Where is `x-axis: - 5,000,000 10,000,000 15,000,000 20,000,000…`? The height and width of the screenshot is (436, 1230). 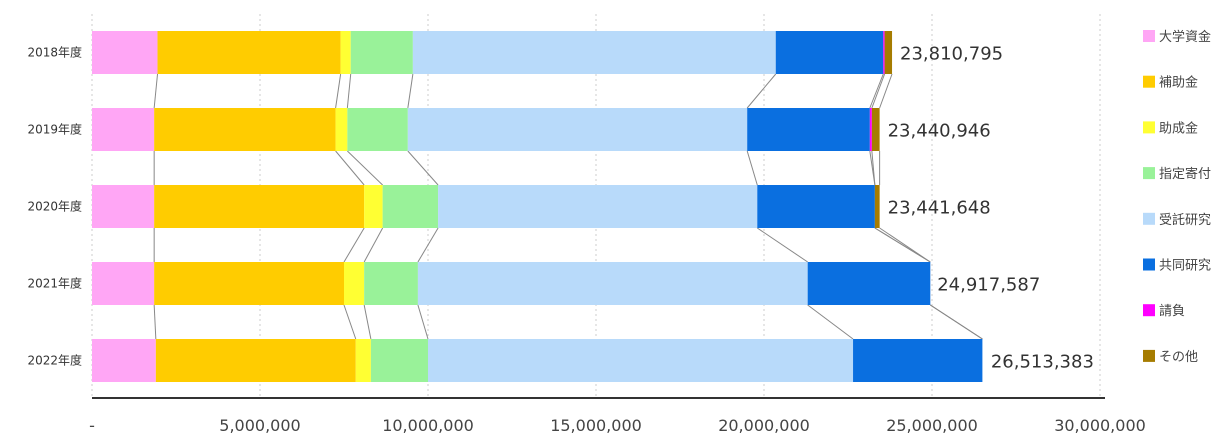
x-axis: - 5,000,000 10,000,000 15,000,000 20,000,000… is located at coordinates (617, 416).